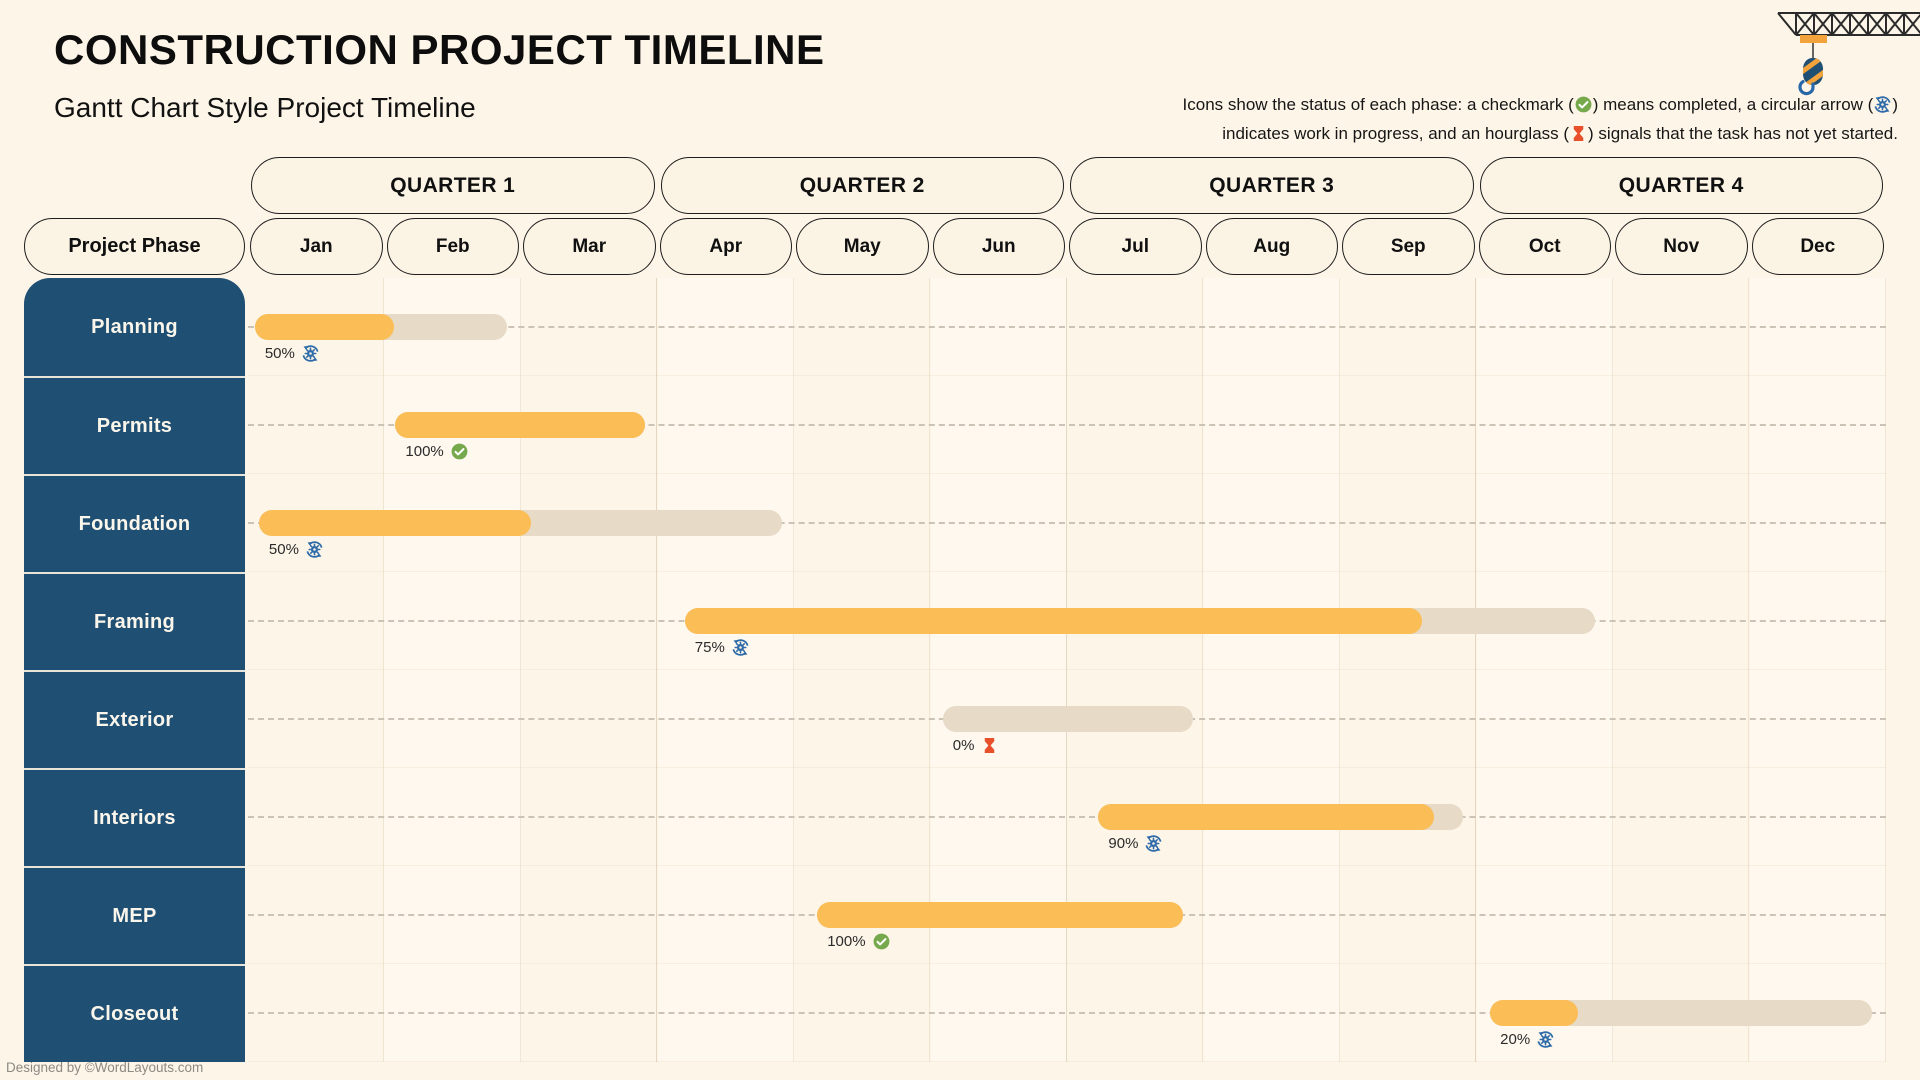 The height and width of the screenshot is (1080, 1920). What do you see at coordinates (862, 246) in the screenshot?
I see `month-header-may: May` at bounding box center [862, 246].